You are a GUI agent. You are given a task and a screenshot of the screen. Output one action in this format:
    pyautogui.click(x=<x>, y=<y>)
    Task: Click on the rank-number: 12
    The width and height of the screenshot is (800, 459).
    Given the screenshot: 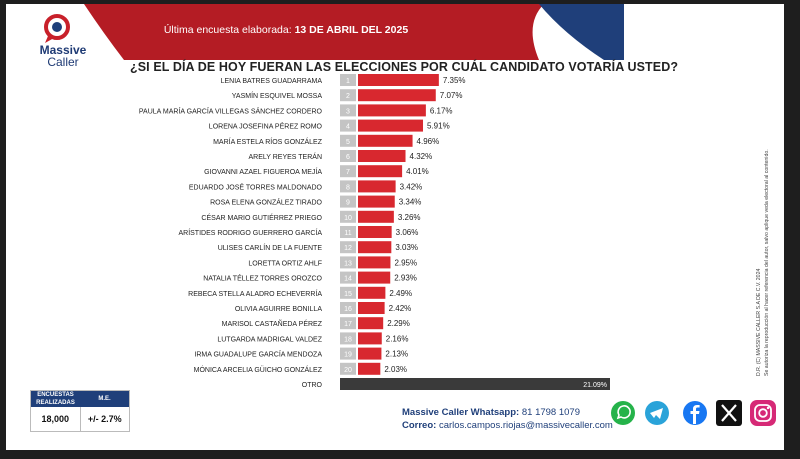 What is the action you would take?
    pyautogui.click(x=348, y=248)
    